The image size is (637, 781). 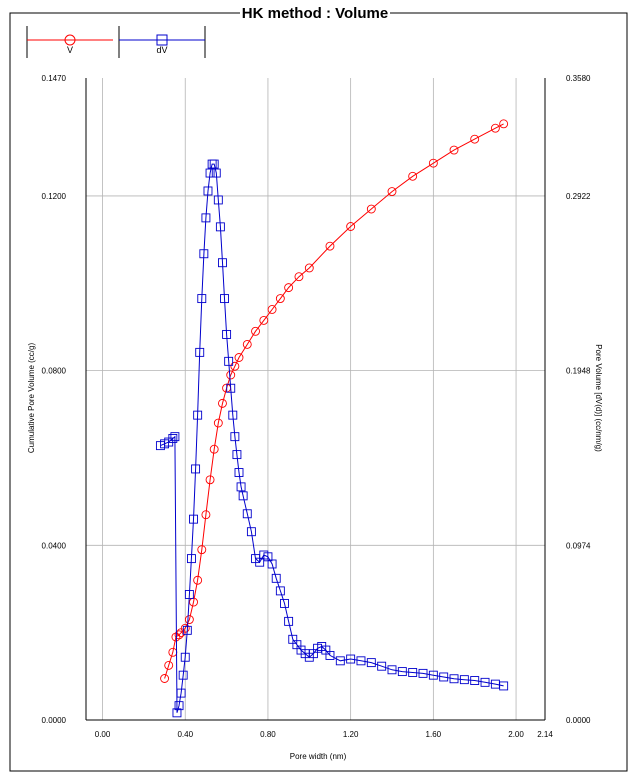 What do you see at coordinates (578, 371) in the screenshot?
I see `y-right-tick-label: 0.1948` at bounding box center [578, 371].